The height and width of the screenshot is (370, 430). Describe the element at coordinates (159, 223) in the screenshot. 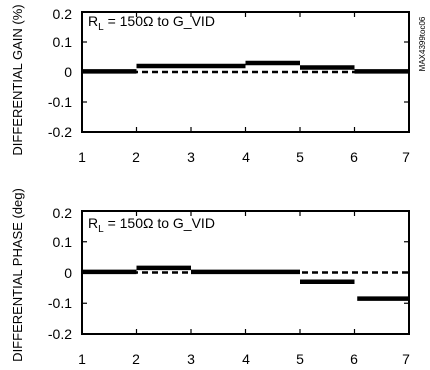

I see `phase-annotation-rest: = 150Ω to G_VID` at that location.